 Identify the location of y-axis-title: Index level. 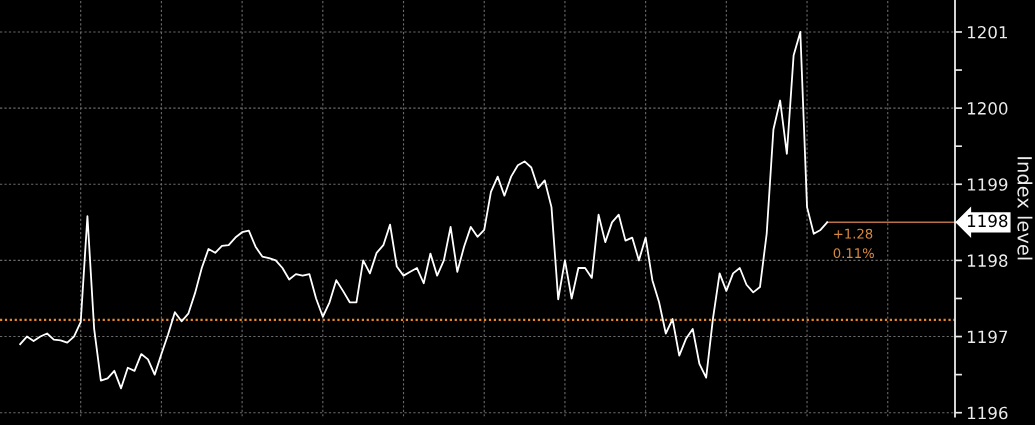
(1025, 208).